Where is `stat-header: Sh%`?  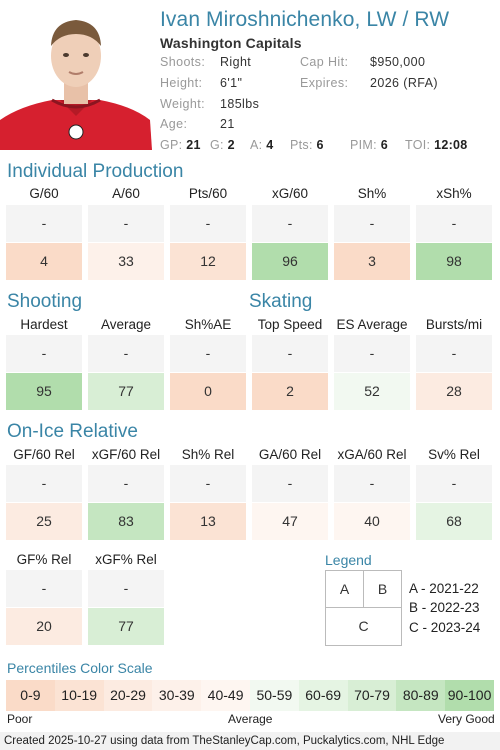 stat-header: Sh% is located at coordinates (372, 193).